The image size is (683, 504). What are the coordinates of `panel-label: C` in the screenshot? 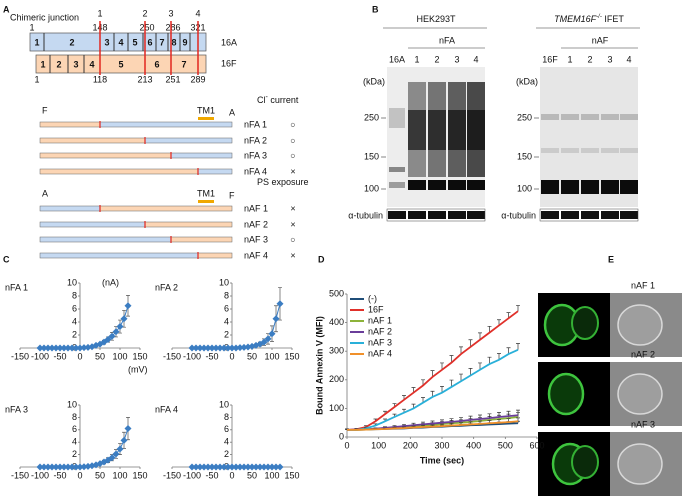 It's located at (6, 259).